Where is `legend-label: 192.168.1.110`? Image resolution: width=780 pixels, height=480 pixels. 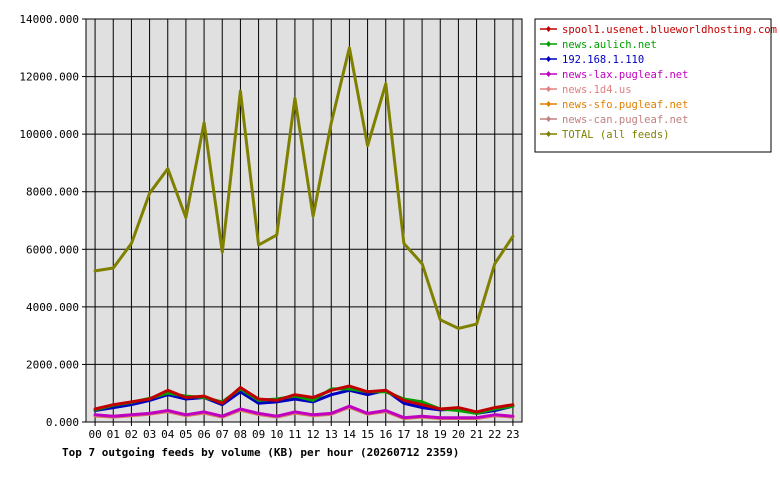 legend-label: 192.168.1.110 is located at coordinates (603, 60).